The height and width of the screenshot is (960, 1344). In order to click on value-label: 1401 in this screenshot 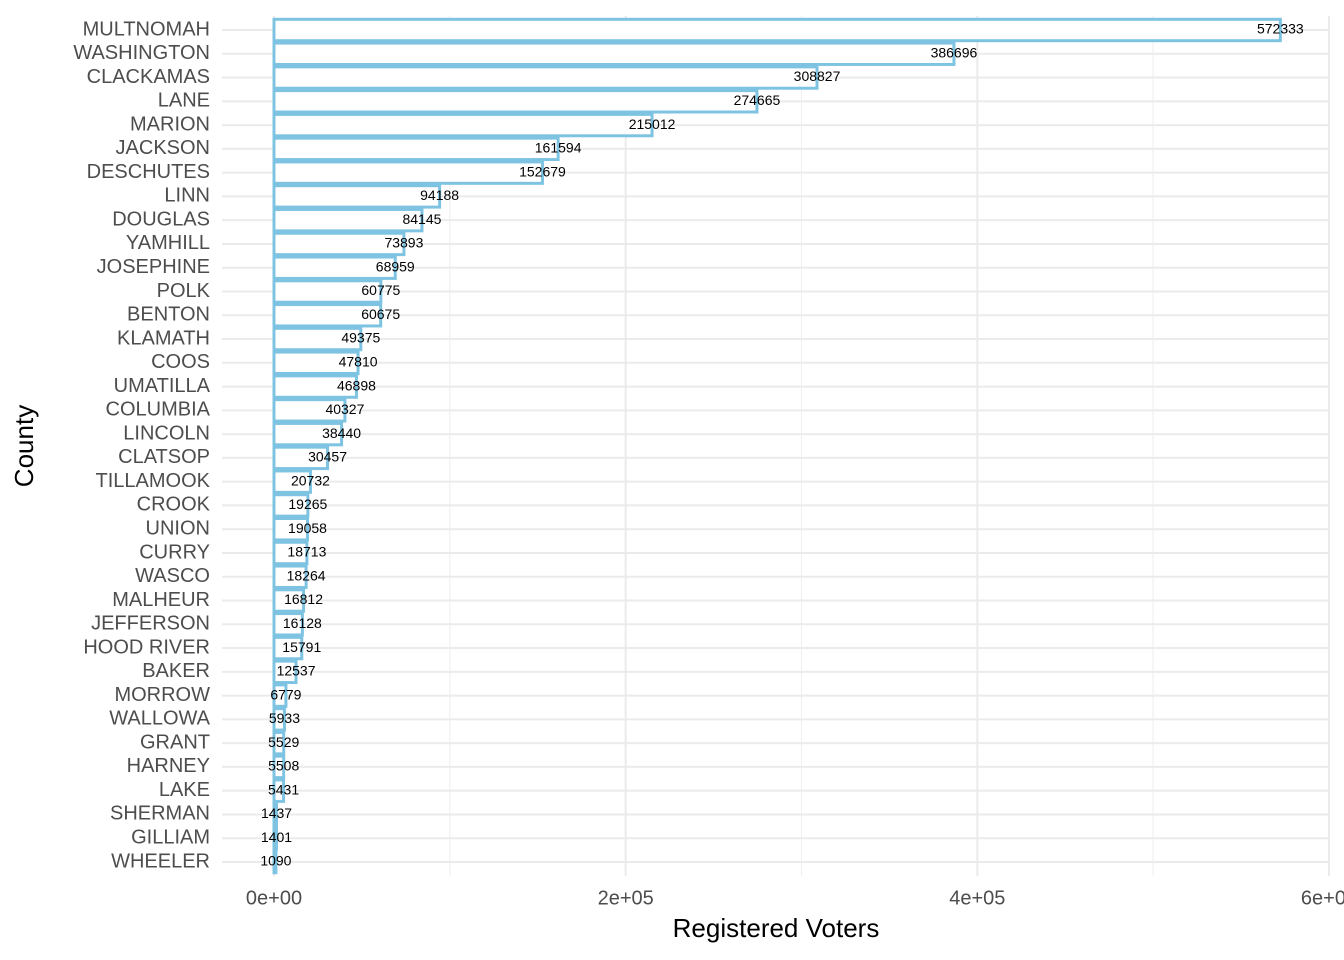, I will do `click(276, 837)`.